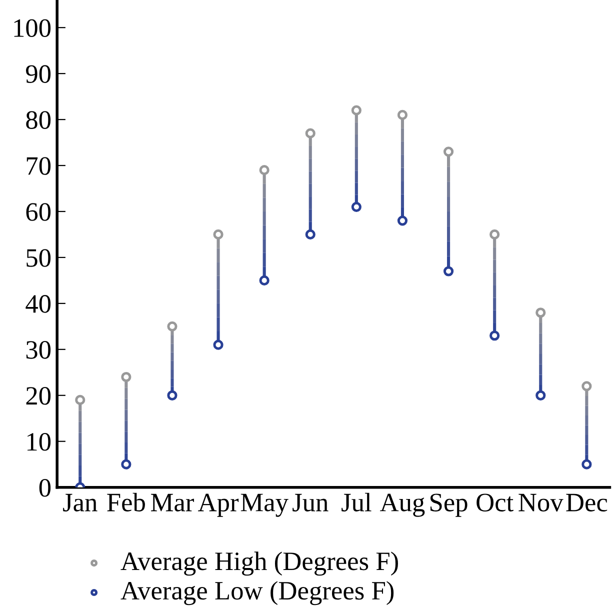 This screenshot has height=613, width=614. What do you see at coordinates (259, 564) in the screenshot?
I see `legend-label: Average High (Degrees F)` at bounding box center [259, 564].